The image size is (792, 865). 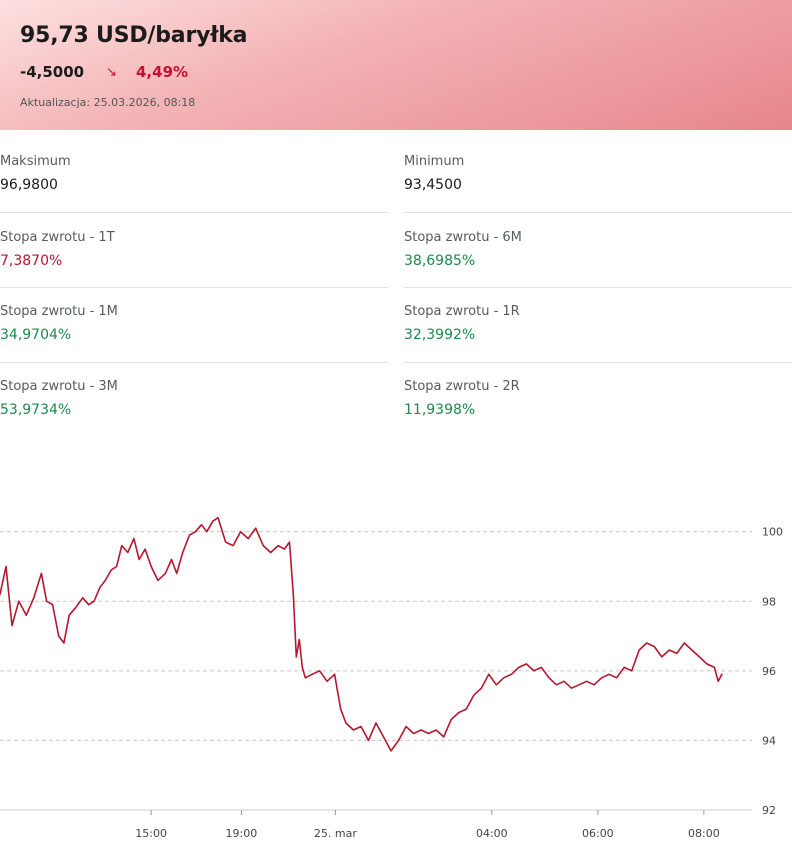 I want to click on stat-maximum: Maksimum 96,9800, so click(x=194, y=177).